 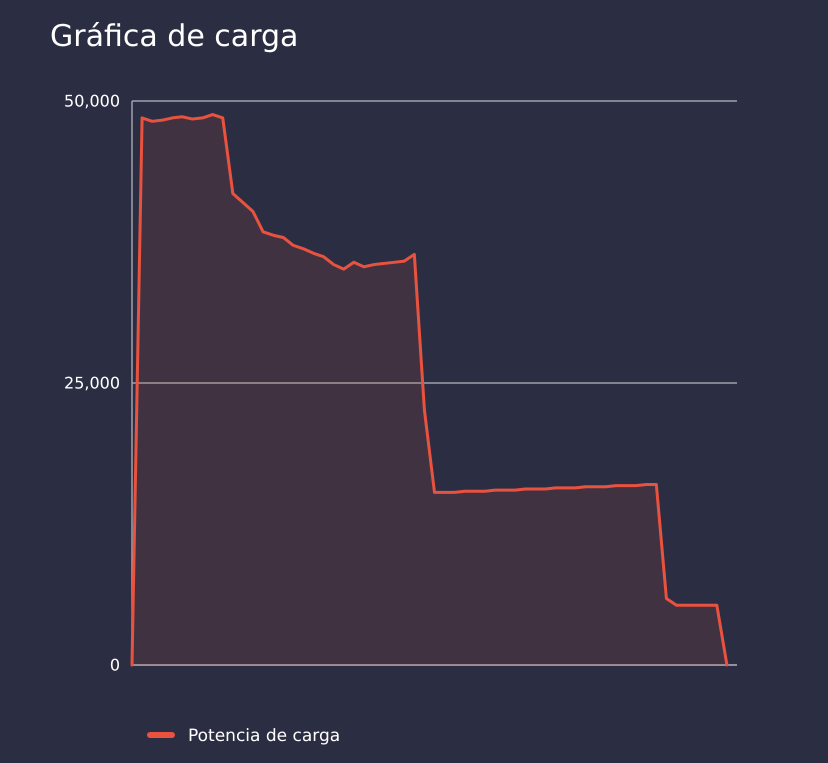 What do you see at coordinates (264, 736) in the screenshot?
I see `legend-label: Potencia de carga` at bounding box center [264, 736].